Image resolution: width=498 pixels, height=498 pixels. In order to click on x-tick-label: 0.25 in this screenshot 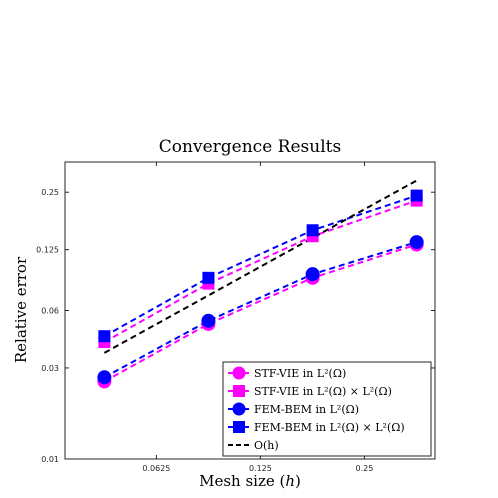, I will do `click(365, 468)`.